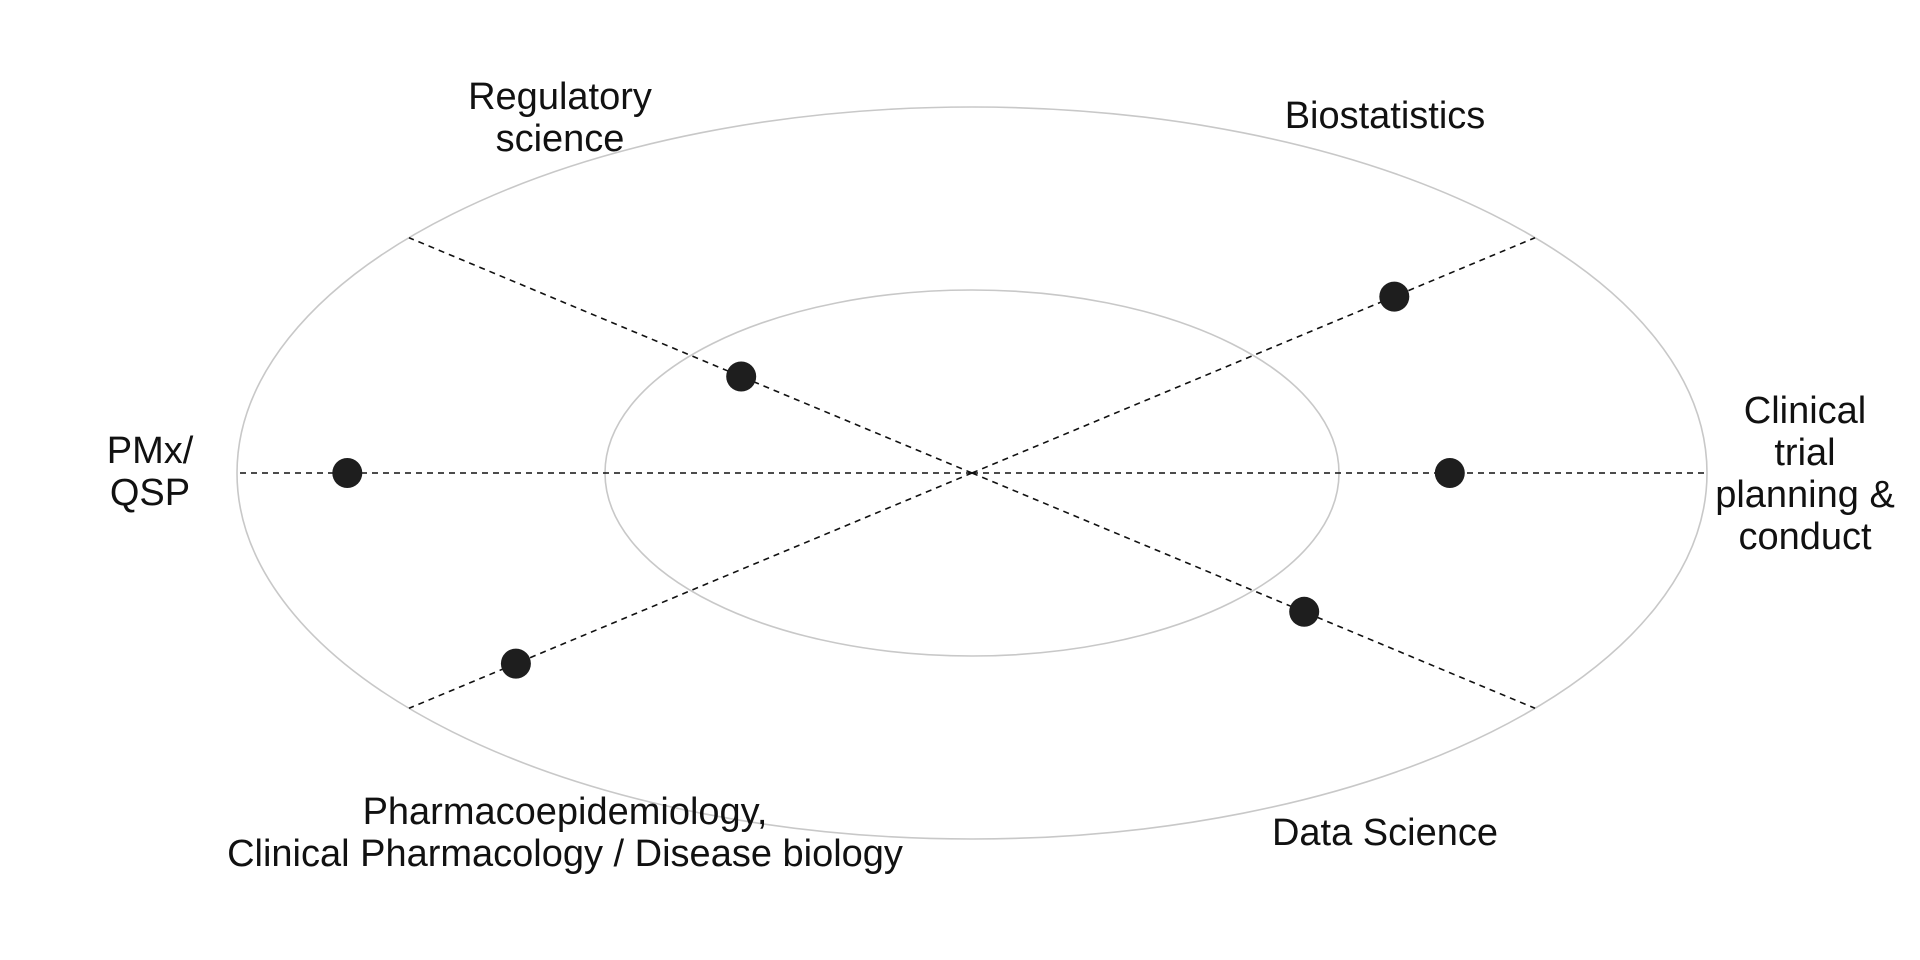 The width and height of the screenshot is (1920, 960). I want to click on marker-data-science, so click(1304, 611).